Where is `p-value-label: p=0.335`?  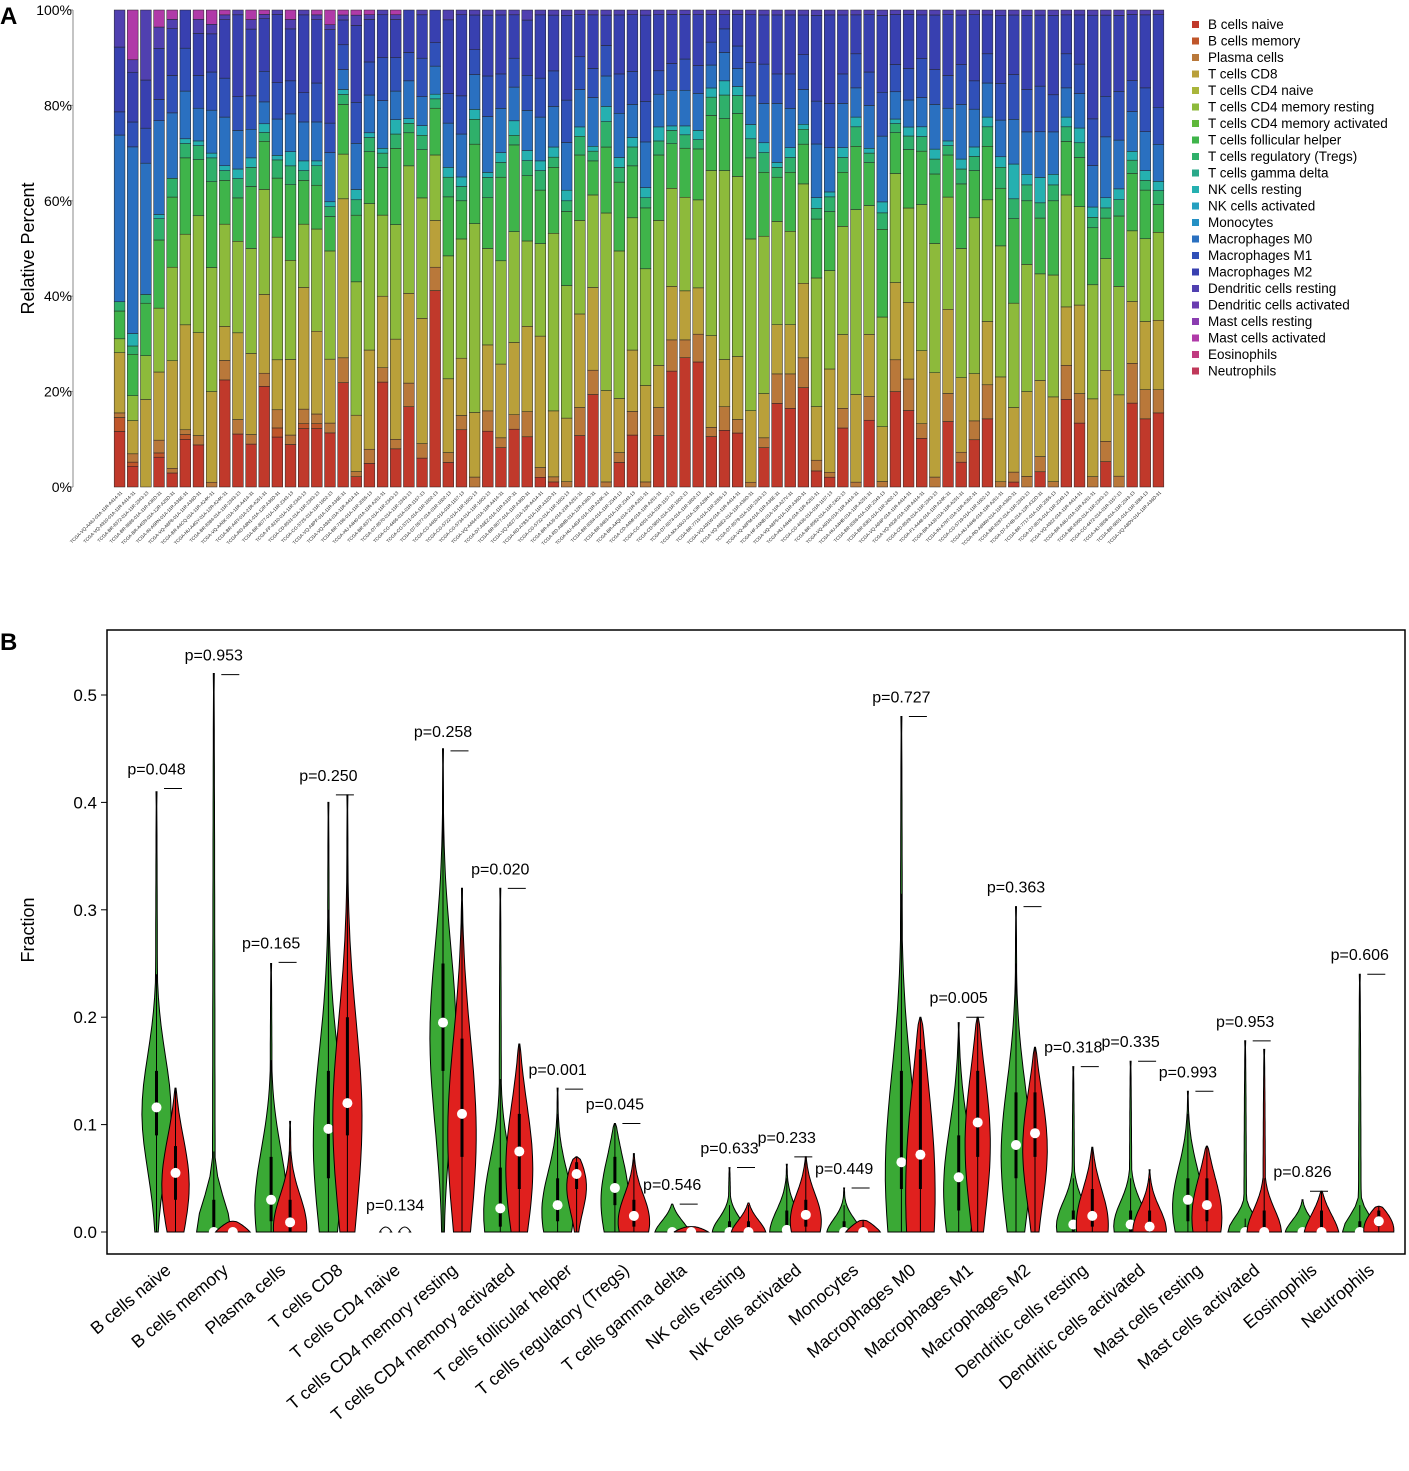 p-value-label: p=0.335 is located at coordinates (1130, 1042).